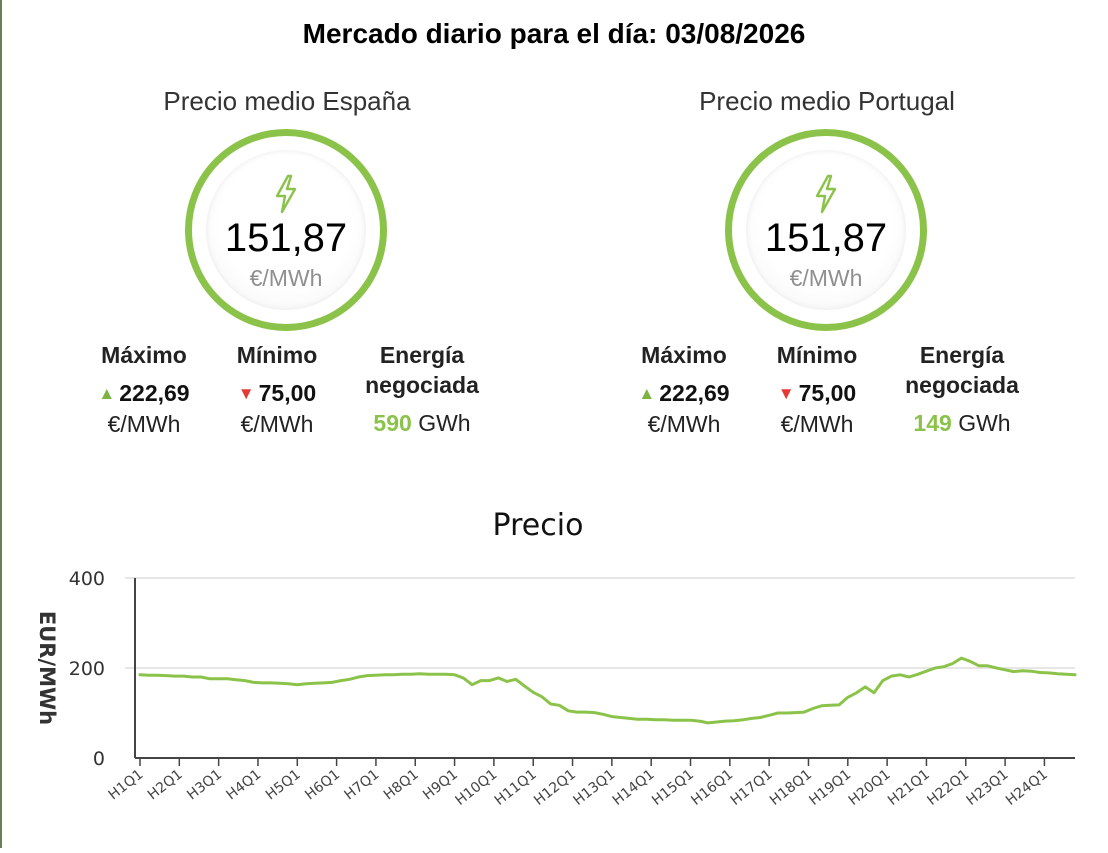 This screenshot has width=1108, height=853. I want to click on stat-energy: Energía negociada 149 GWh, so click(962, 389).